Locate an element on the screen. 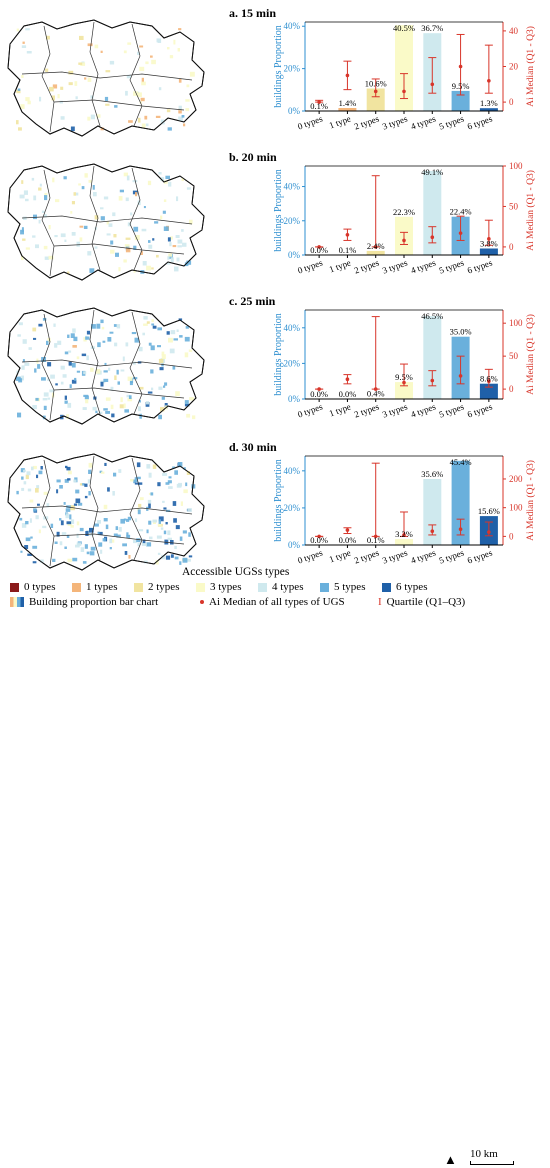 The width and height of the screenshot is (550, 1168). bar-value-label: 0.0% is located at coordinates (348, 540).